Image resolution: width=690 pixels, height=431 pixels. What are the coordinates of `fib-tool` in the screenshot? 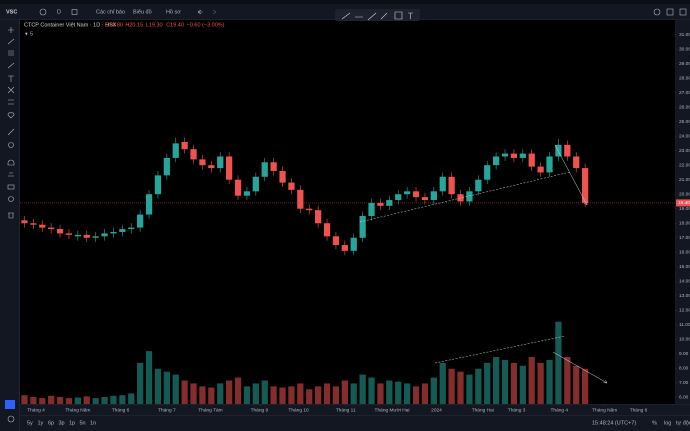 It's located at (11, 53).